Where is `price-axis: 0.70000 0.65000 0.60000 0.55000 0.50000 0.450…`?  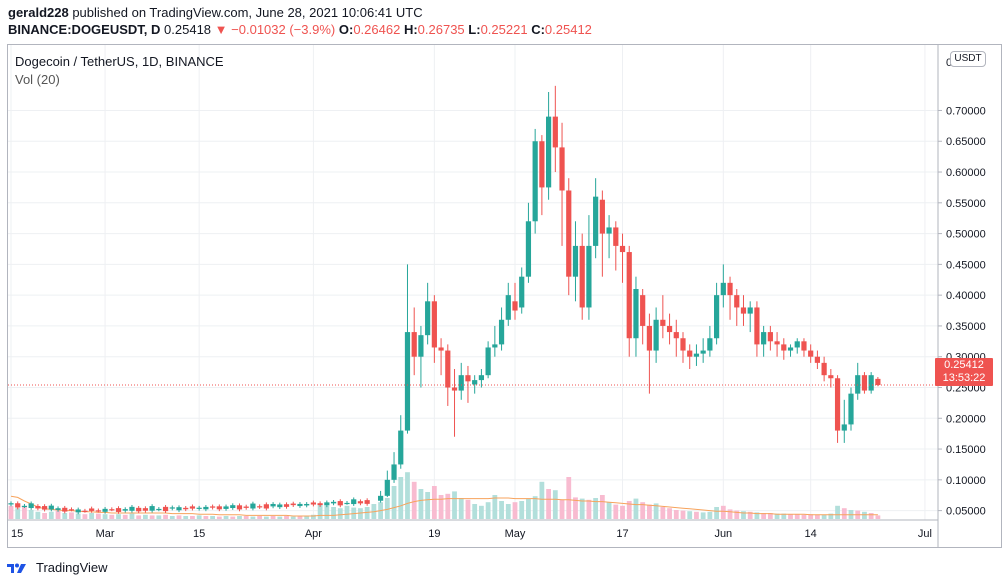
price-axis: 0.70000 0.65000 0.60000 0.55000 0.50000 0.450… is located at coordinates (962, 311).